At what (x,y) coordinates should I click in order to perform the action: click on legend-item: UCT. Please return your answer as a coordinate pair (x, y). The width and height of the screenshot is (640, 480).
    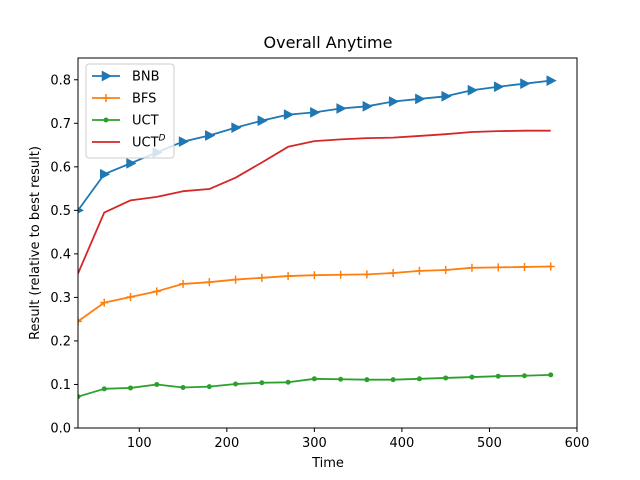
    Looking at the image, I should click on (125, 121).